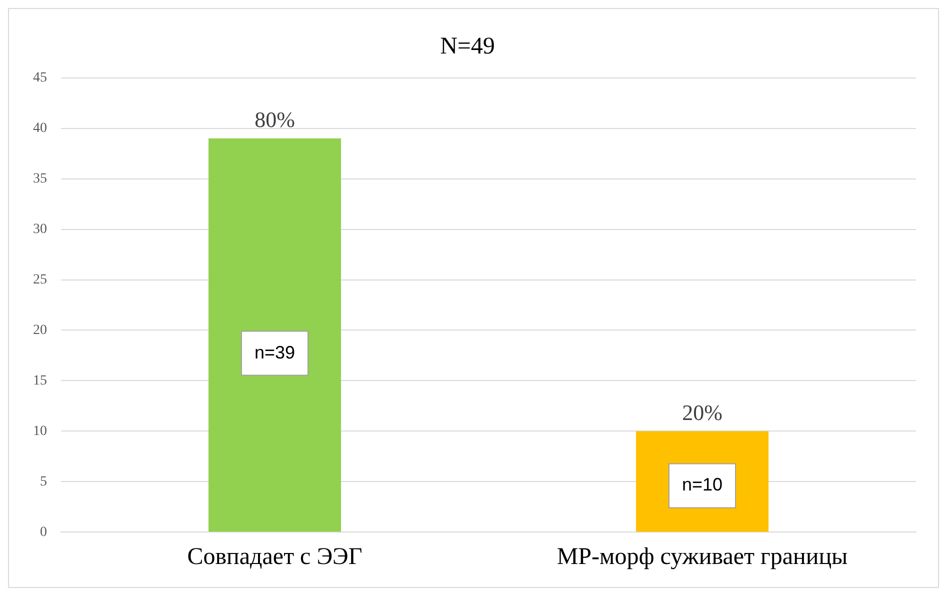 This screenshot has width=947, height=595. I want to click on x-tick-label: Совпадает с ЭЭГ, so click(274, 557).